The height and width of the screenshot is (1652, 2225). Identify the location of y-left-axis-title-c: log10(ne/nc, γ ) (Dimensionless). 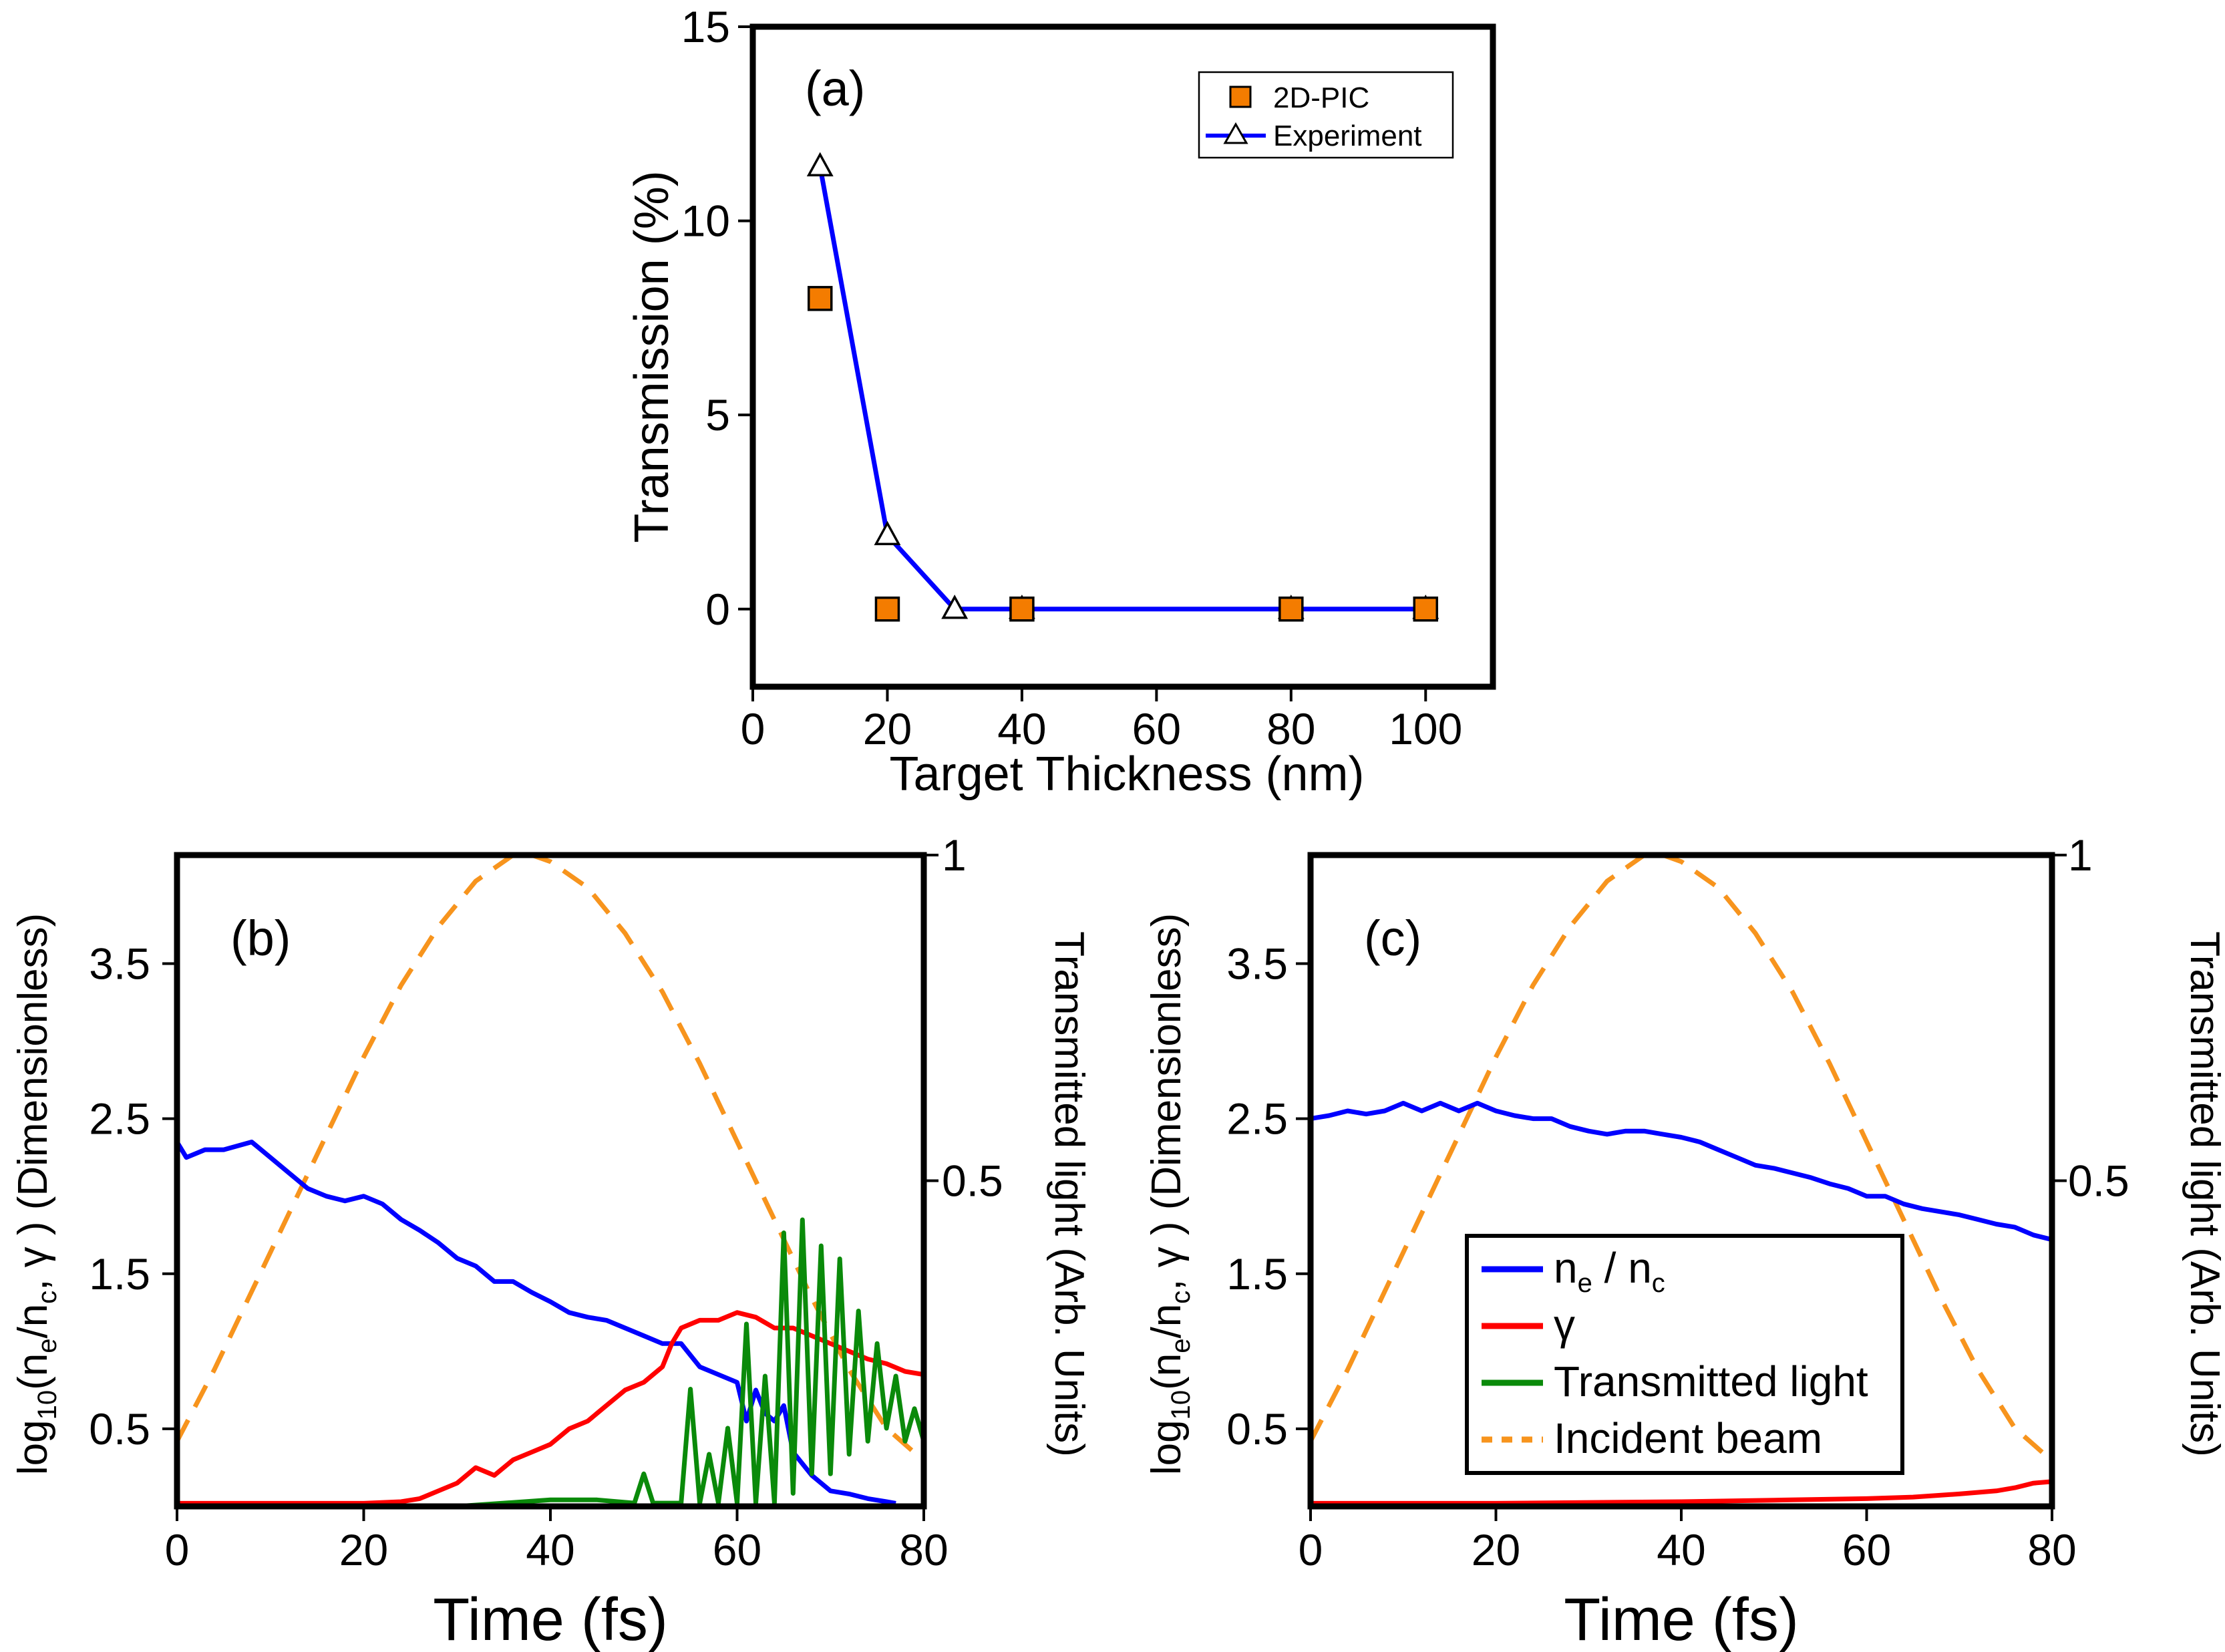
(1170, 1194).